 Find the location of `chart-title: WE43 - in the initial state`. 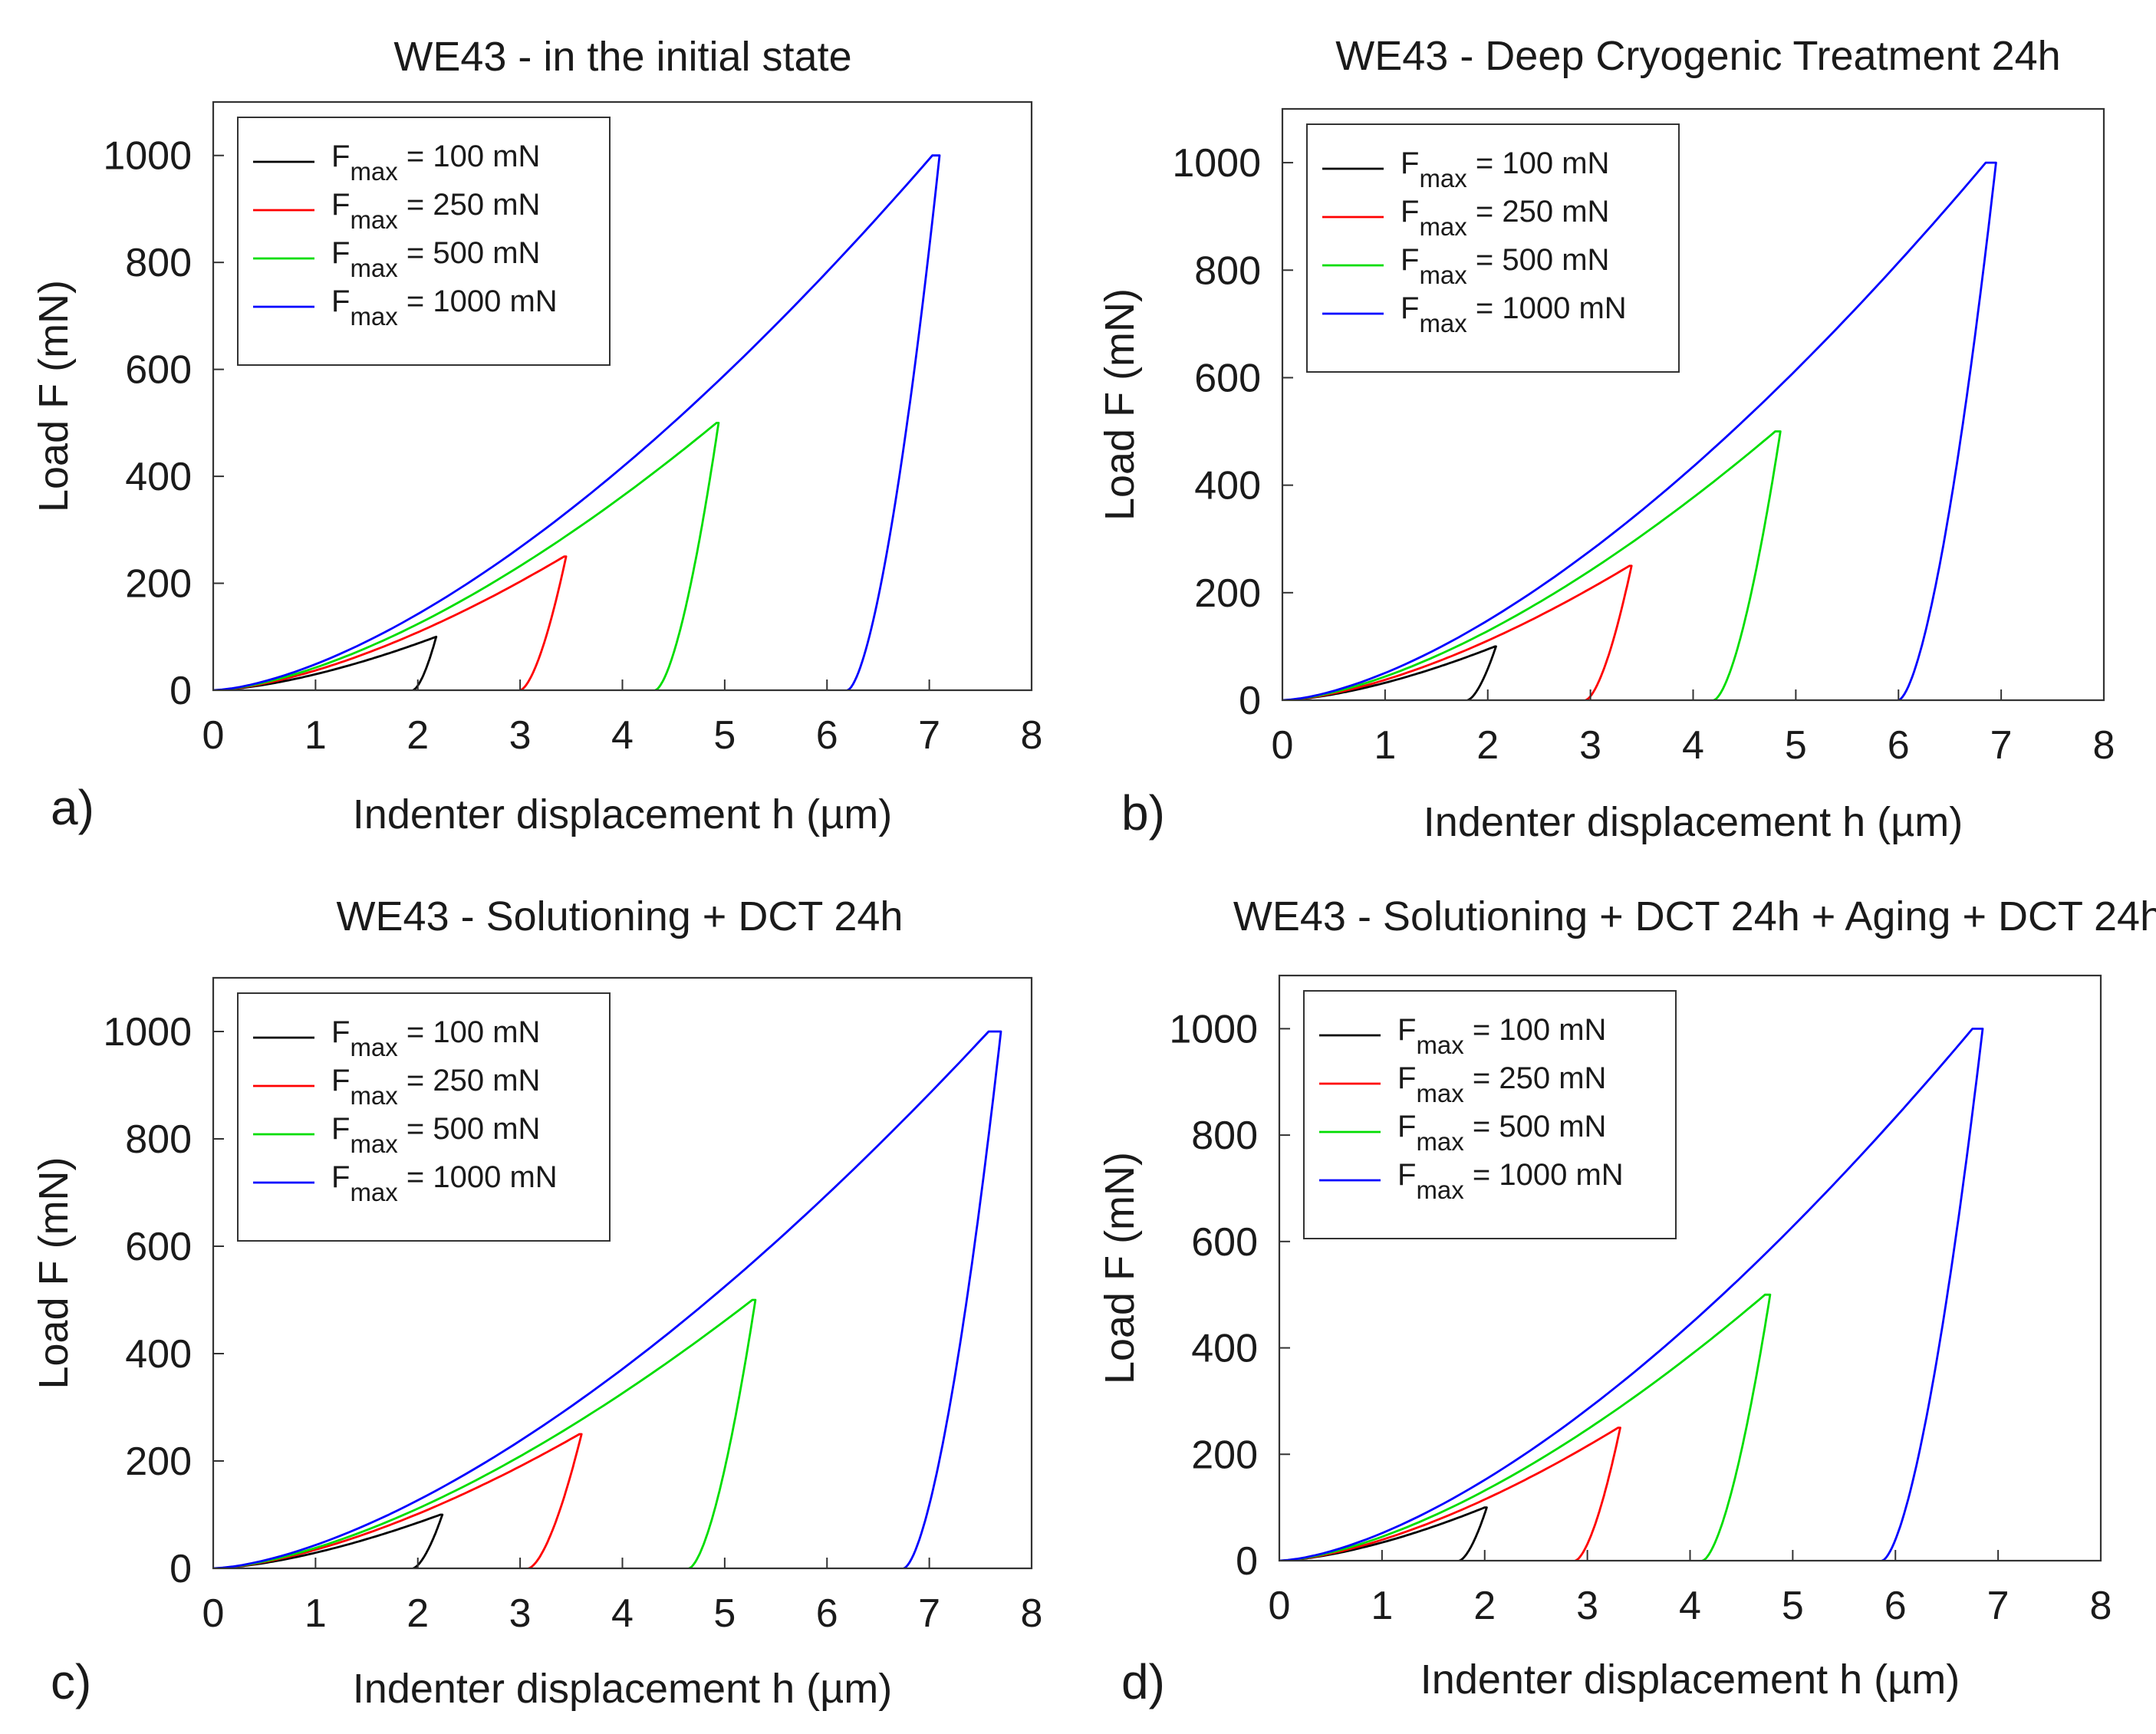

chart-title: WE43 - in the initial state is located at coordinates (622, 57).